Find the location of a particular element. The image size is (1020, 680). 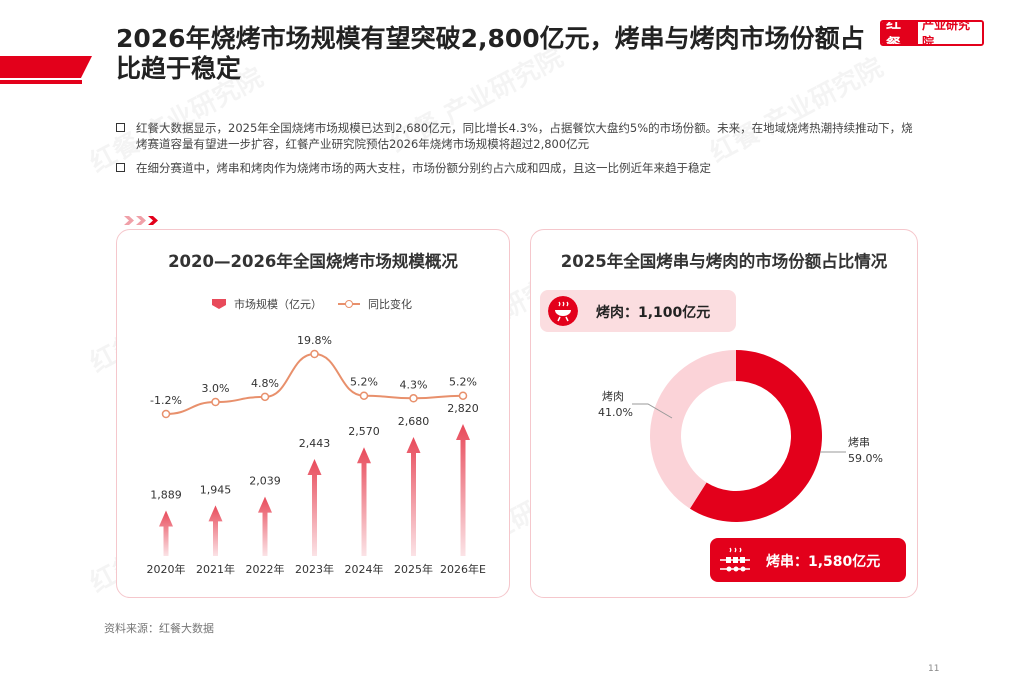

bar-value-label: 1,889 is located at coordinates (166, 495).